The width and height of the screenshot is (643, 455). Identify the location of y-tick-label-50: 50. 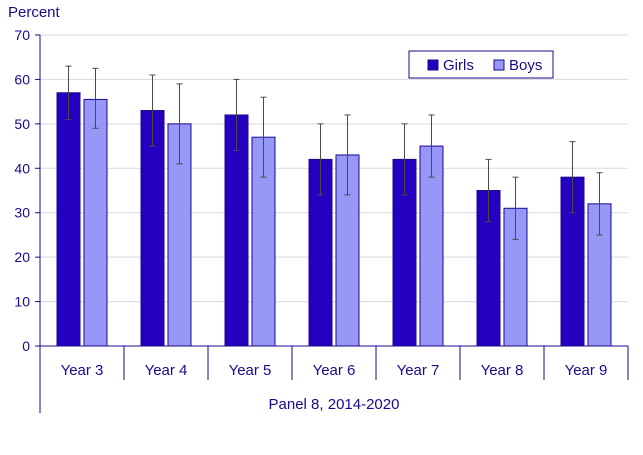
(22, 124).